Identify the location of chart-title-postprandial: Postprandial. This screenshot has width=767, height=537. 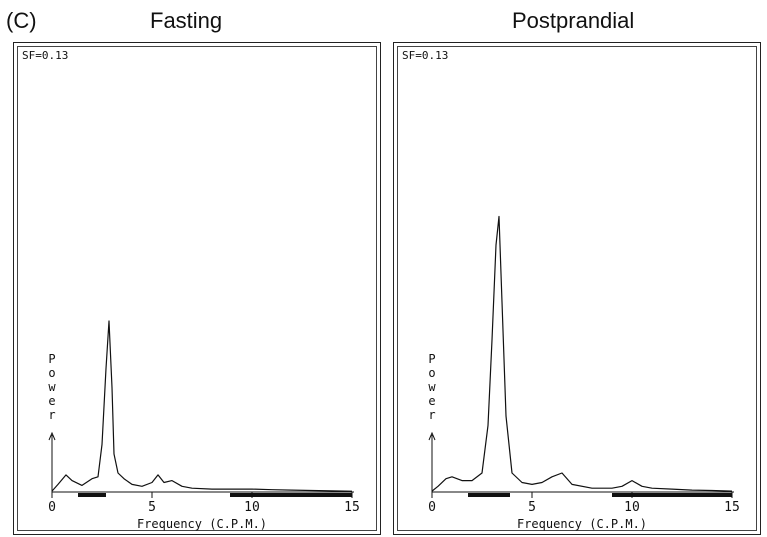
(573, 20).